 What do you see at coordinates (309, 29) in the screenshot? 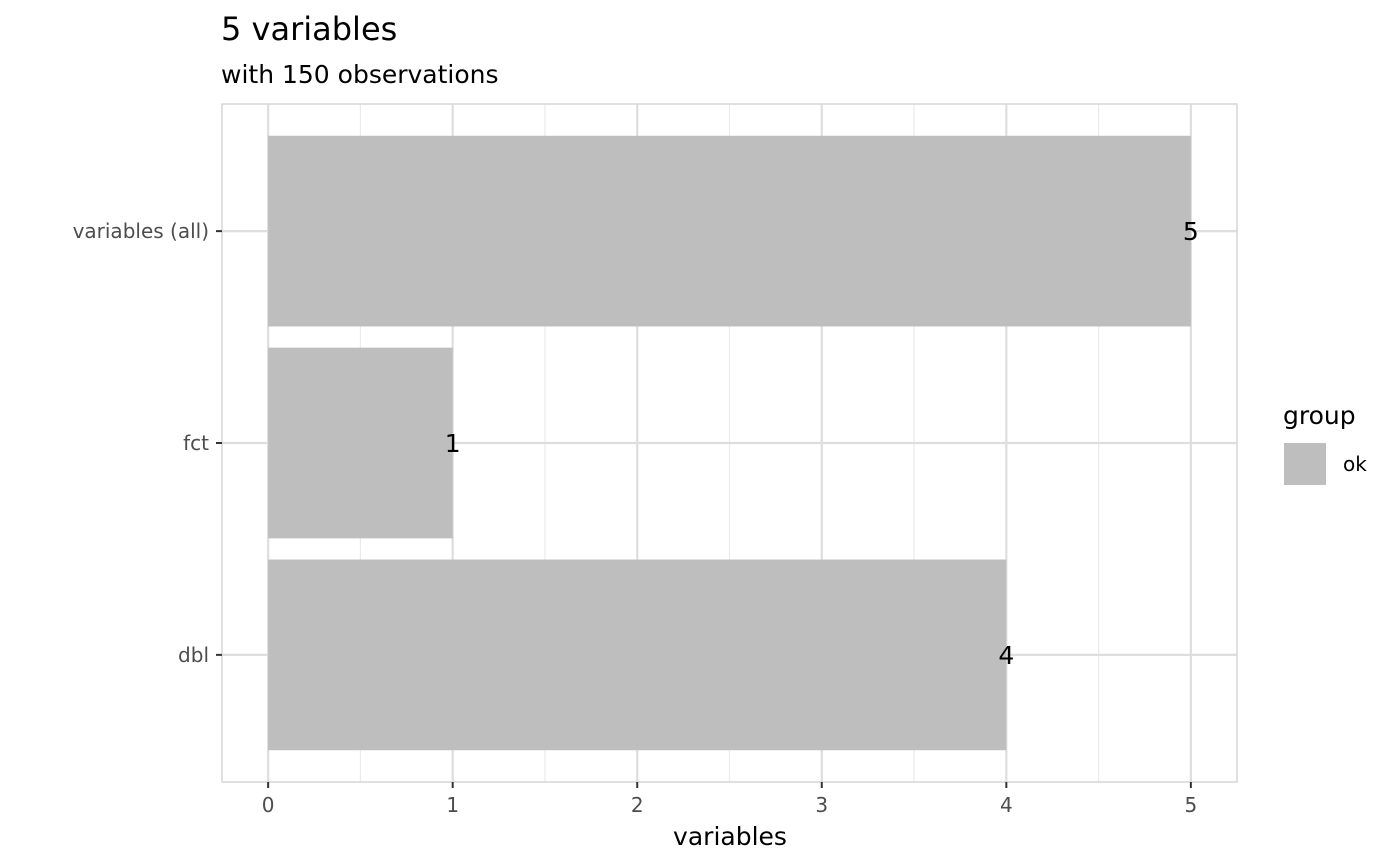
I see `chart-title: 5 variables` at bounding box center [309, 29].